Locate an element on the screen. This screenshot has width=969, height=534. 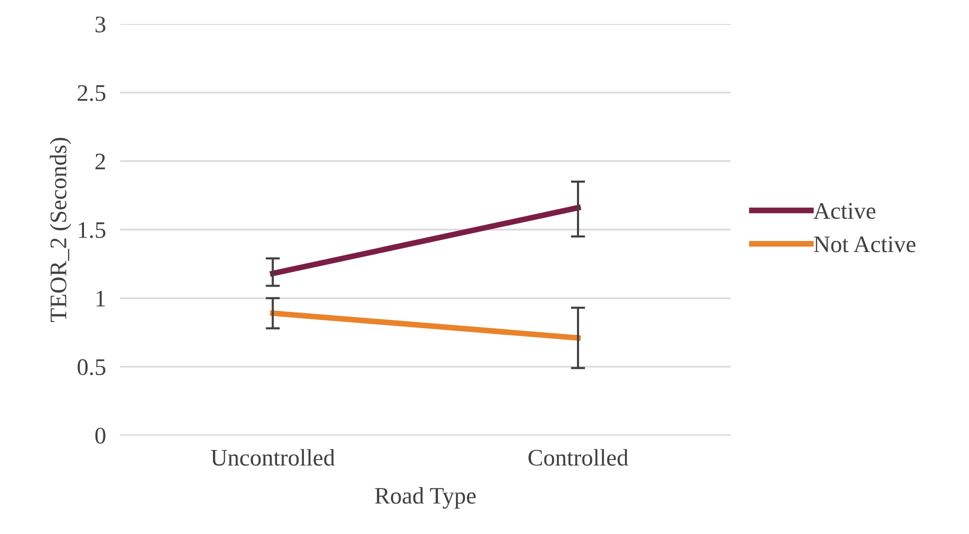
y-tick-label: 0 is located at coordinates (100, 436).